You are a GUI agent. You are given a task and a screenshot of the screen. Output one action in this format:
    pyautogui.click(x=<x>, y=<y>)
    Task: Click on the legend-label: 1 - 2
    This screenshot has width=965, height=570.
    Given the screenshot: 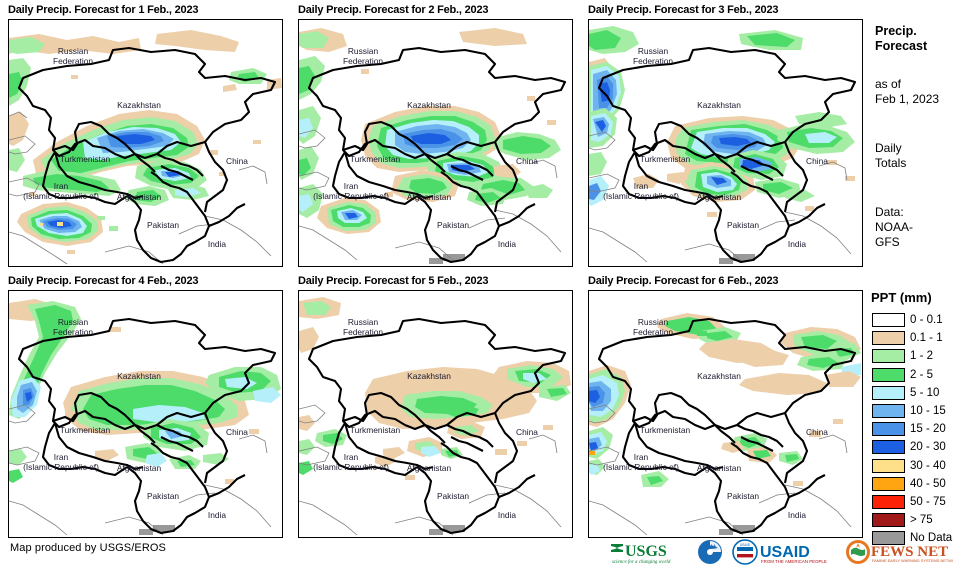 What is the action you would take?
    pyautogui.click(x=922, y=356)
    